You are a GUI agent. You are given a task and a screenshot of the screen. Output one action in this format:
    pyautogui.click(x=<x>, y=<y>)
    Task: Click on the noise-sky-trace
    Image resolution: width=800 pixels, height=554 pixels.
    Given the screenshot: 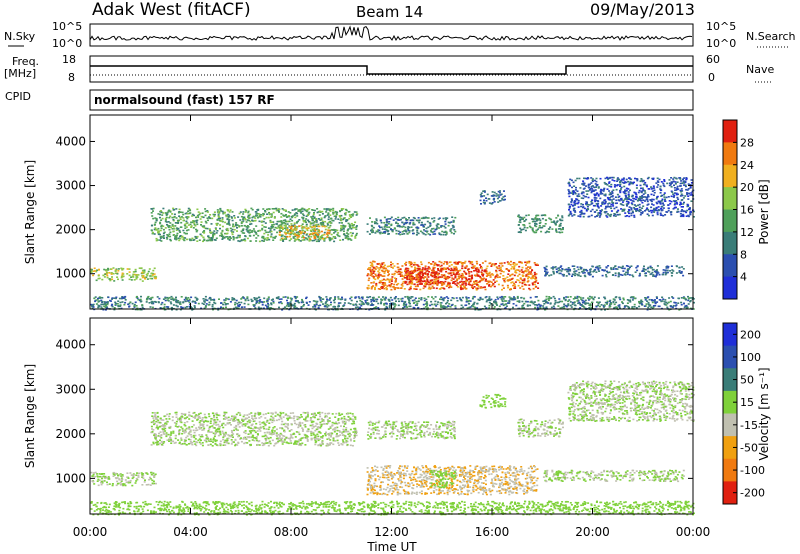 What is the action you would take?
    pyautogui.click(x=391, y=33)
    